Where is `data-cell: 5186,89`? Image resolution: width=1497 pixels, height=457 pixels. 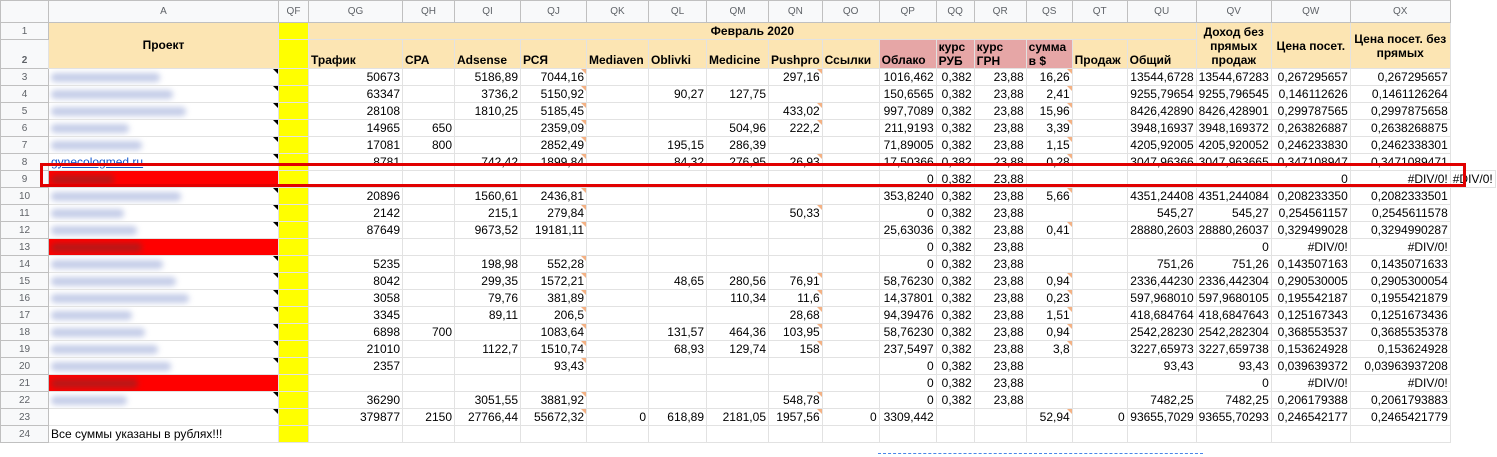 data-cell: 5186,89 is located at coordinates (487, 77).